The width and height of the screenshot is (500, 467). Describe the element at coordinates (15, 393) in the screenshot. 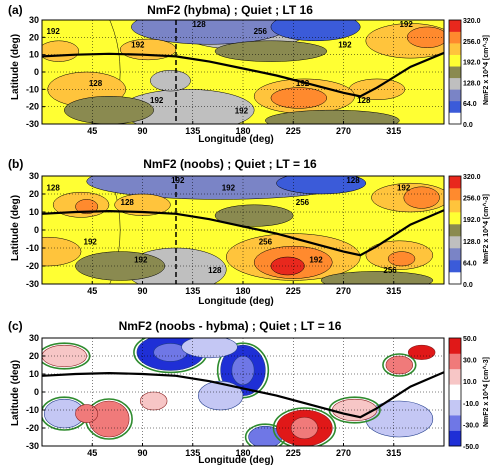

I see `panel-c-ylabel: Latitude (deg)` at that location.